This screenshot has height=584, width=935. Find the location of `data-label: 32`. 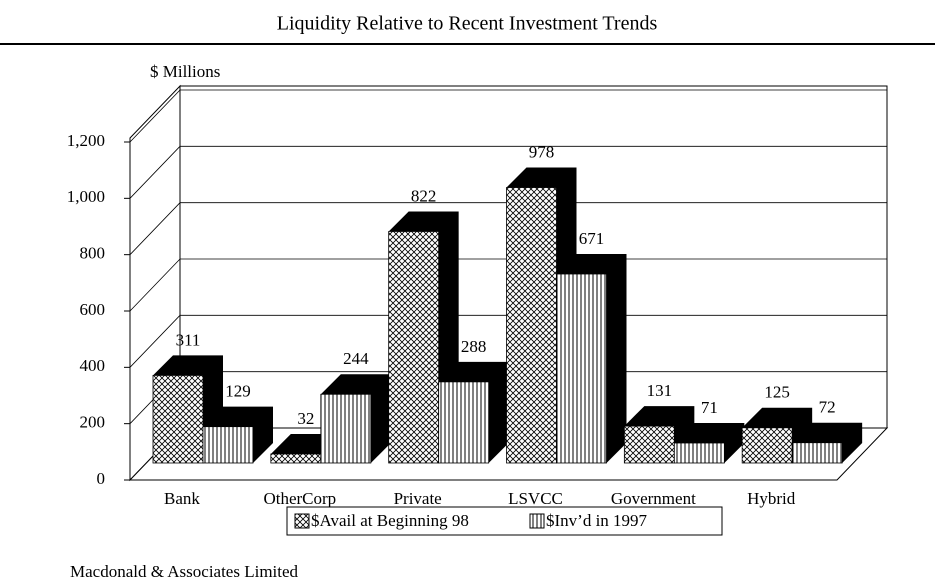

data-label: 32 is located at coordinates (305, 418).